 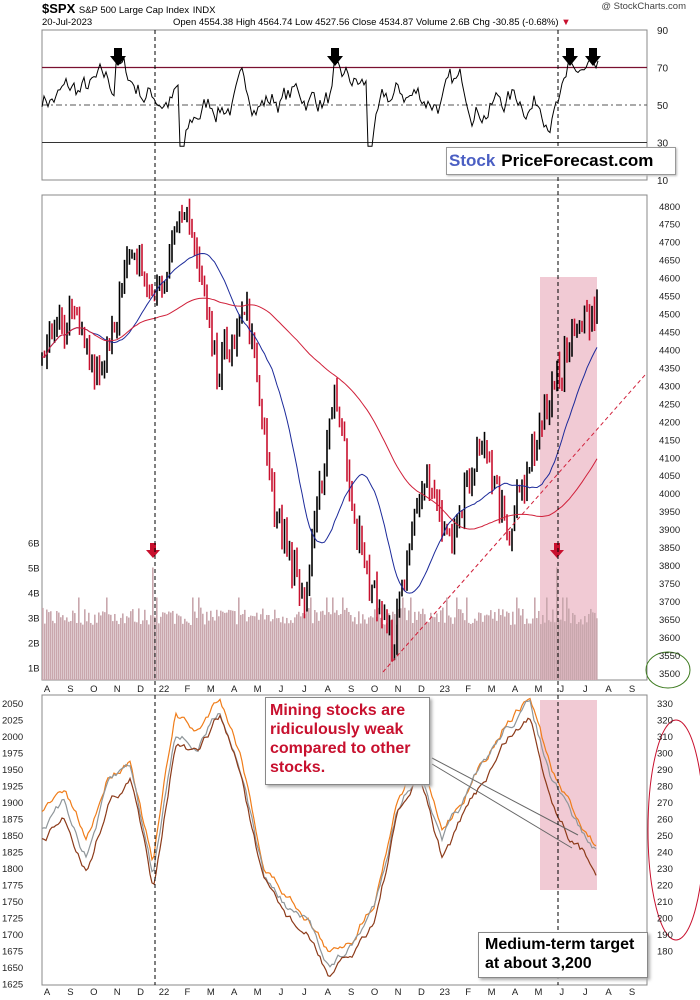 What do you see at coordinates (665, 704) in the screenshot?
I see `metals-right-tick-label: 330` at bounding box center [665, 704].